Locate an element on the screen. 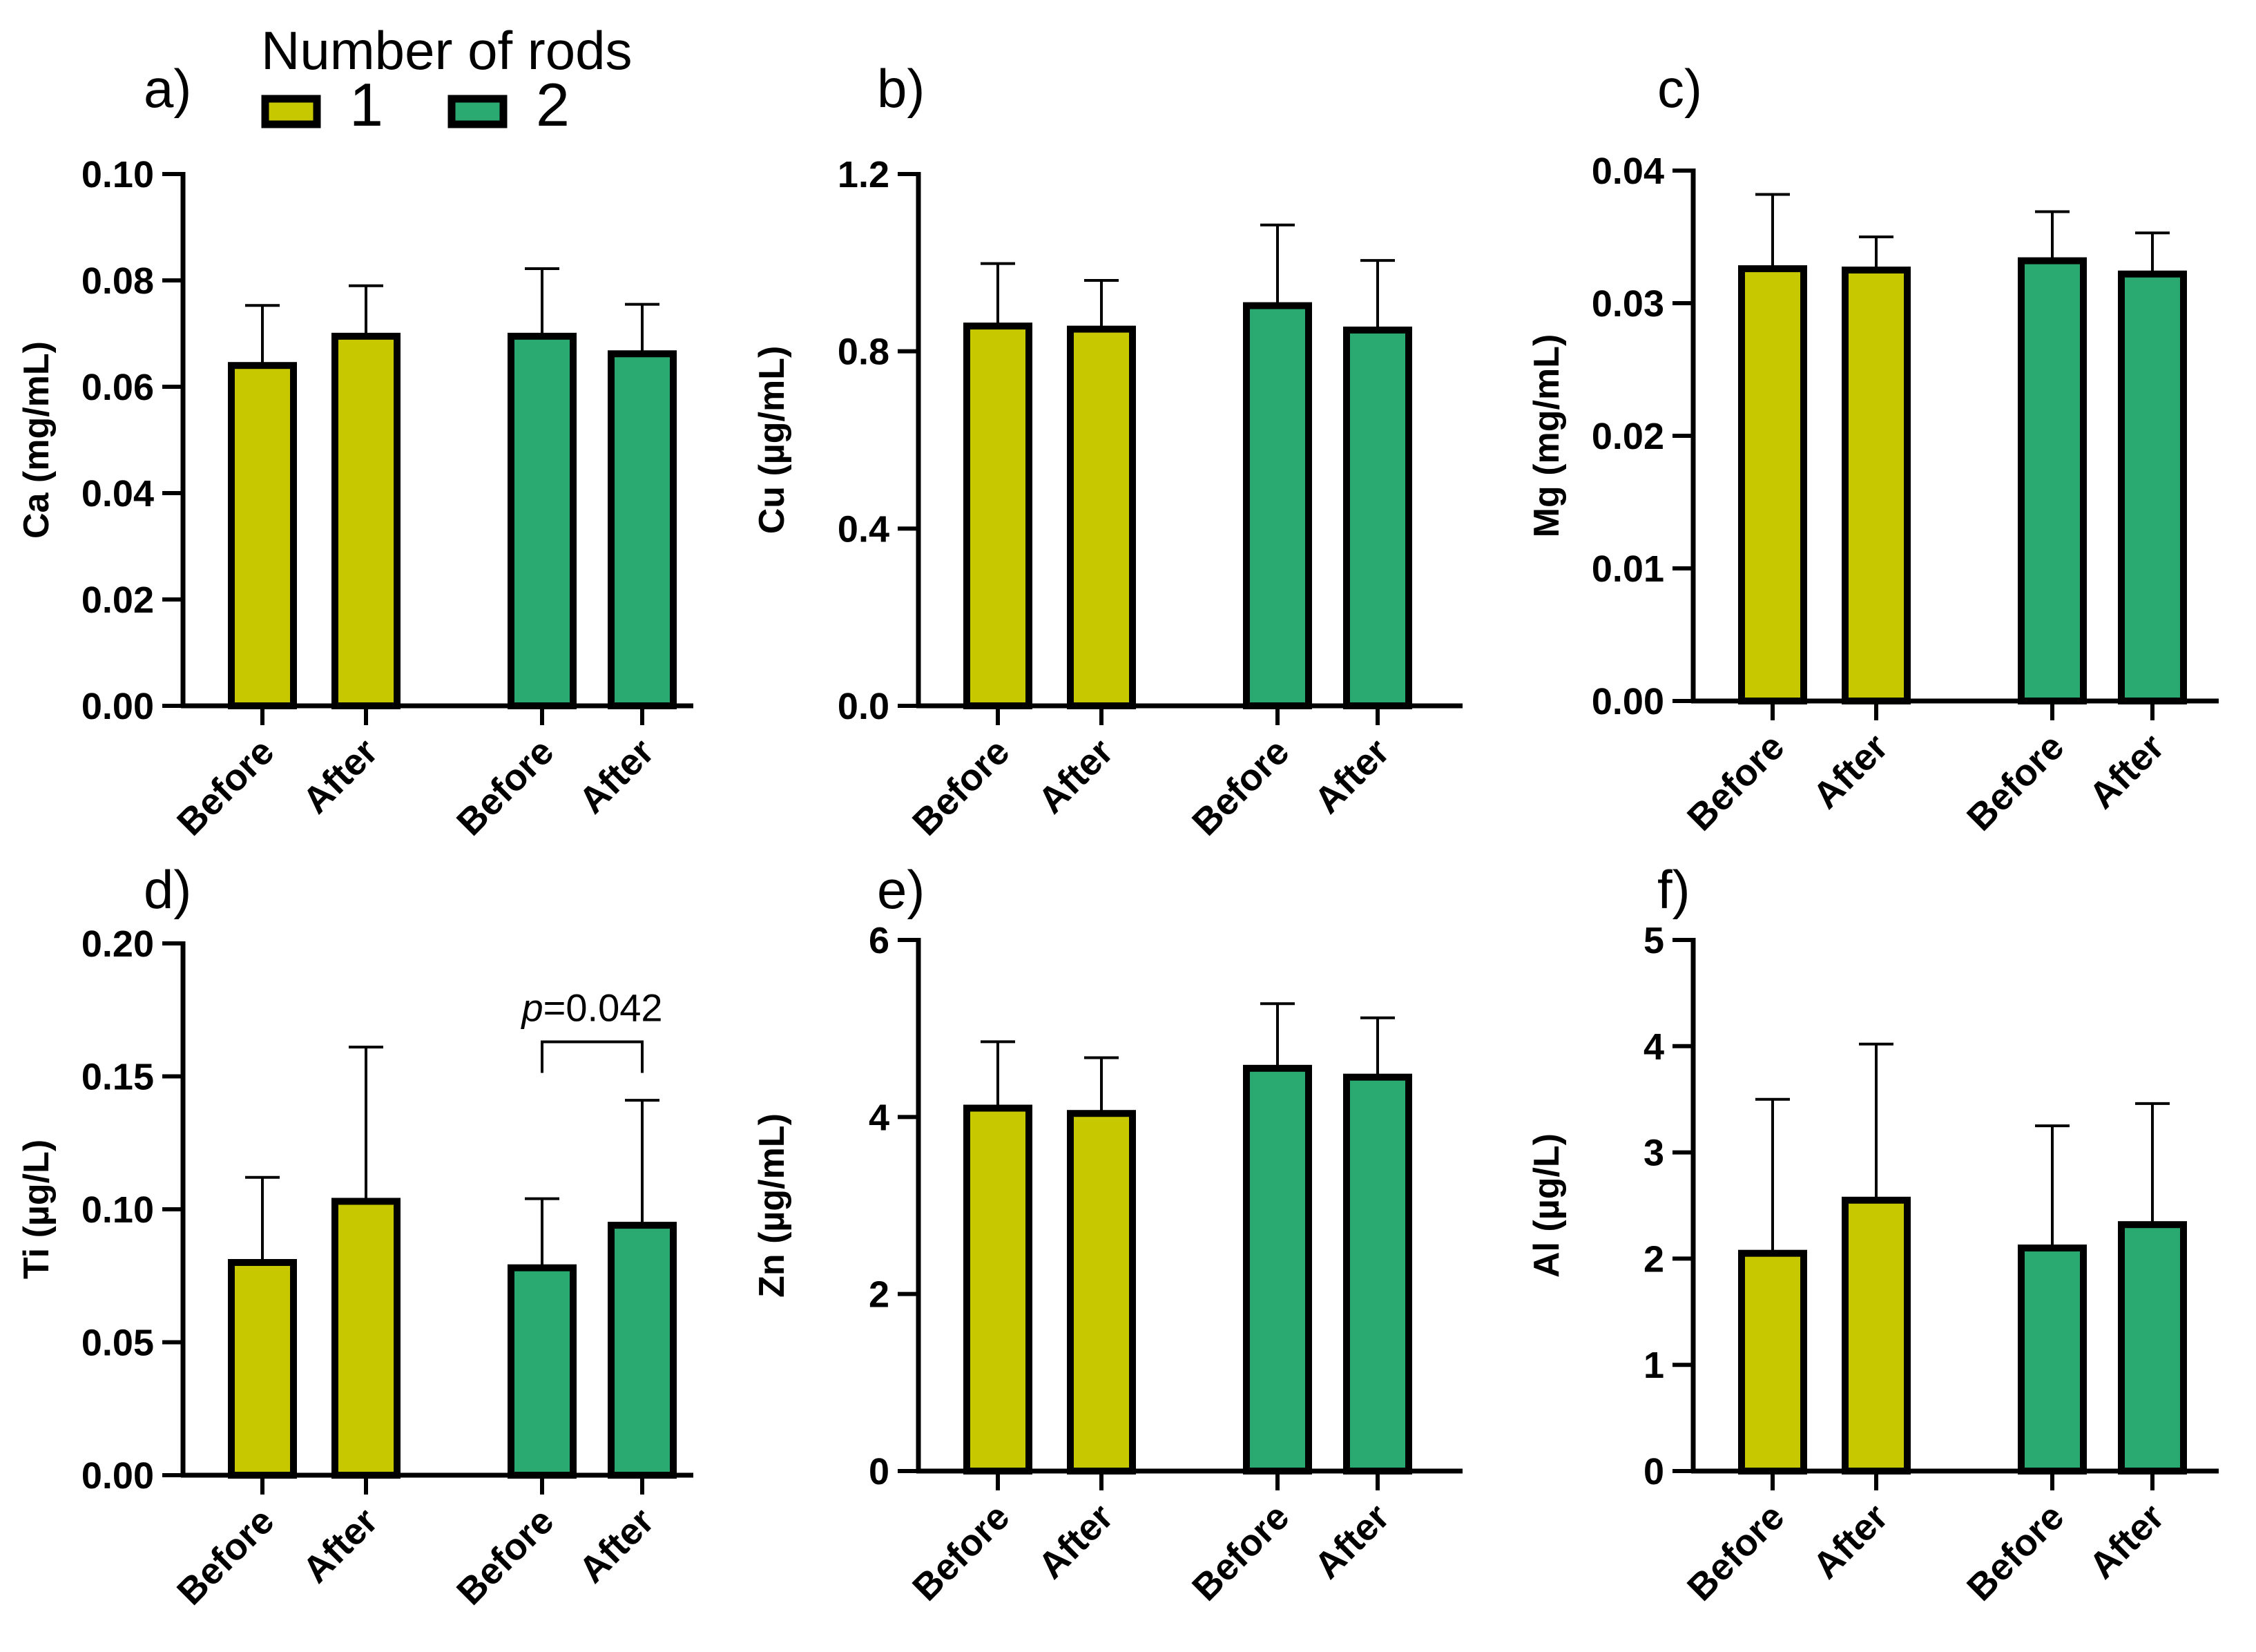 This screenshot has width=2256, height=1652. y-tick-label: 6 is located at coordinates (879, 940).